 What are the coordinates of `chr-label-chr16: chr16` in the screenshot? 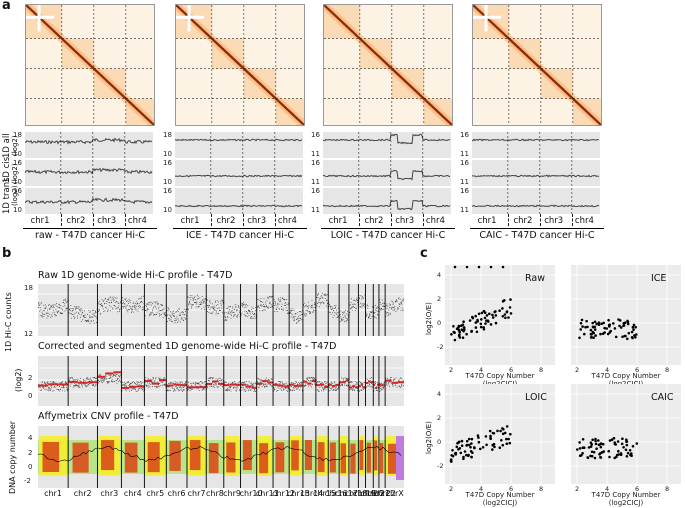 It's located at (336, 493).